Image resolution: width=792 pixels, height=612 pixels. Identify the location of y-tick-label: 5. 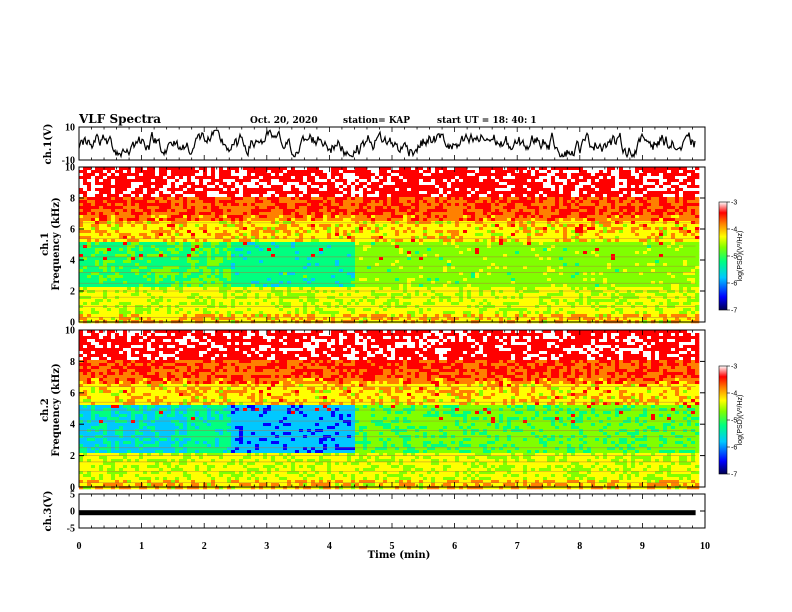
(72, 495).